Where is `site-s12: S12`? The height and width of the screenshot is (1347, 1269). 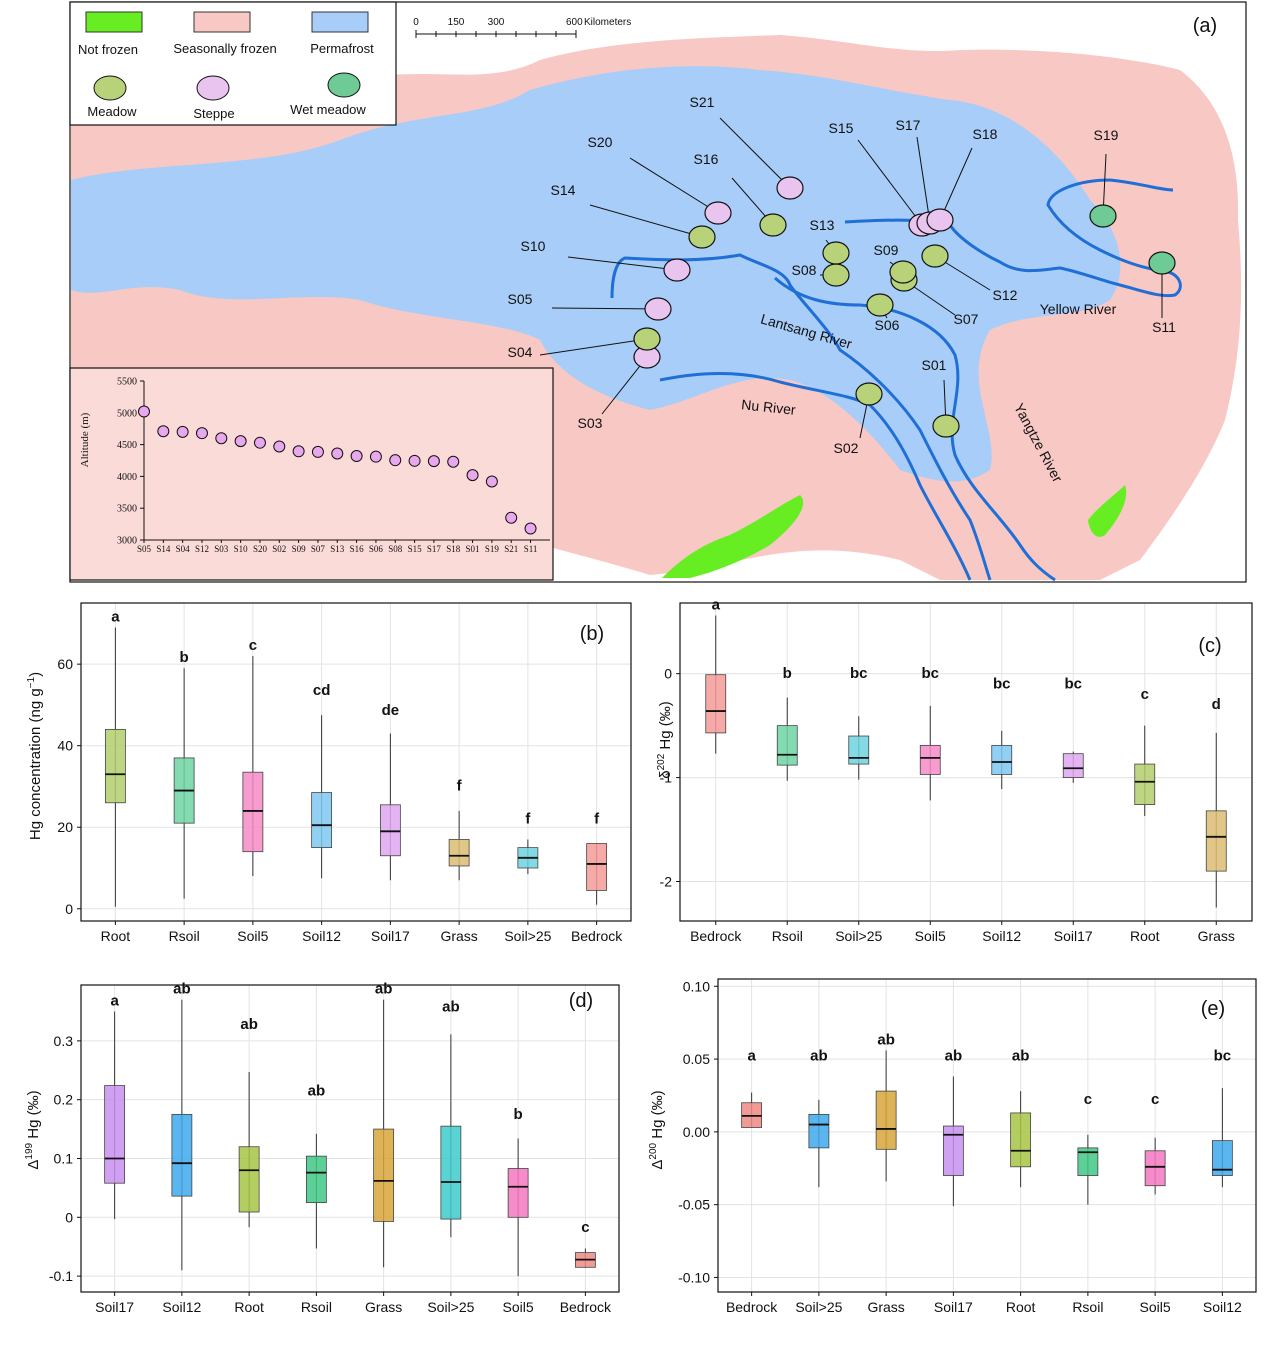 site-s12: S12 is located at coordinates (969, 273).